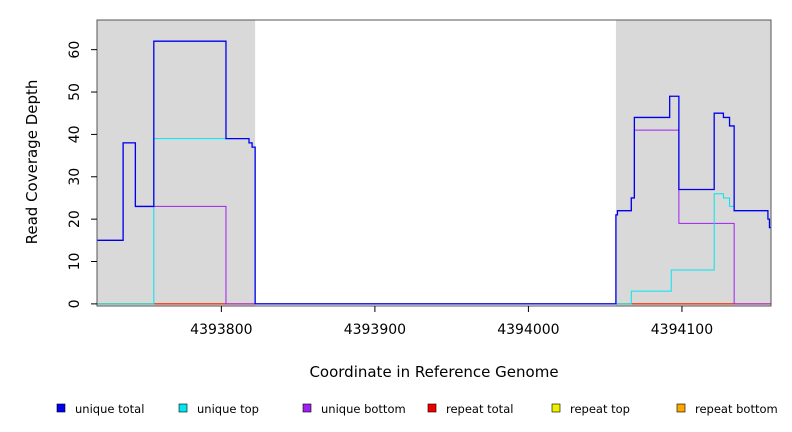 This screenshot has width=792, height=432. What do you see at coordinates (228, 409) in the screenshot?
I see `legend-label-unique-top: unique top` at bounding box center [228, 409].